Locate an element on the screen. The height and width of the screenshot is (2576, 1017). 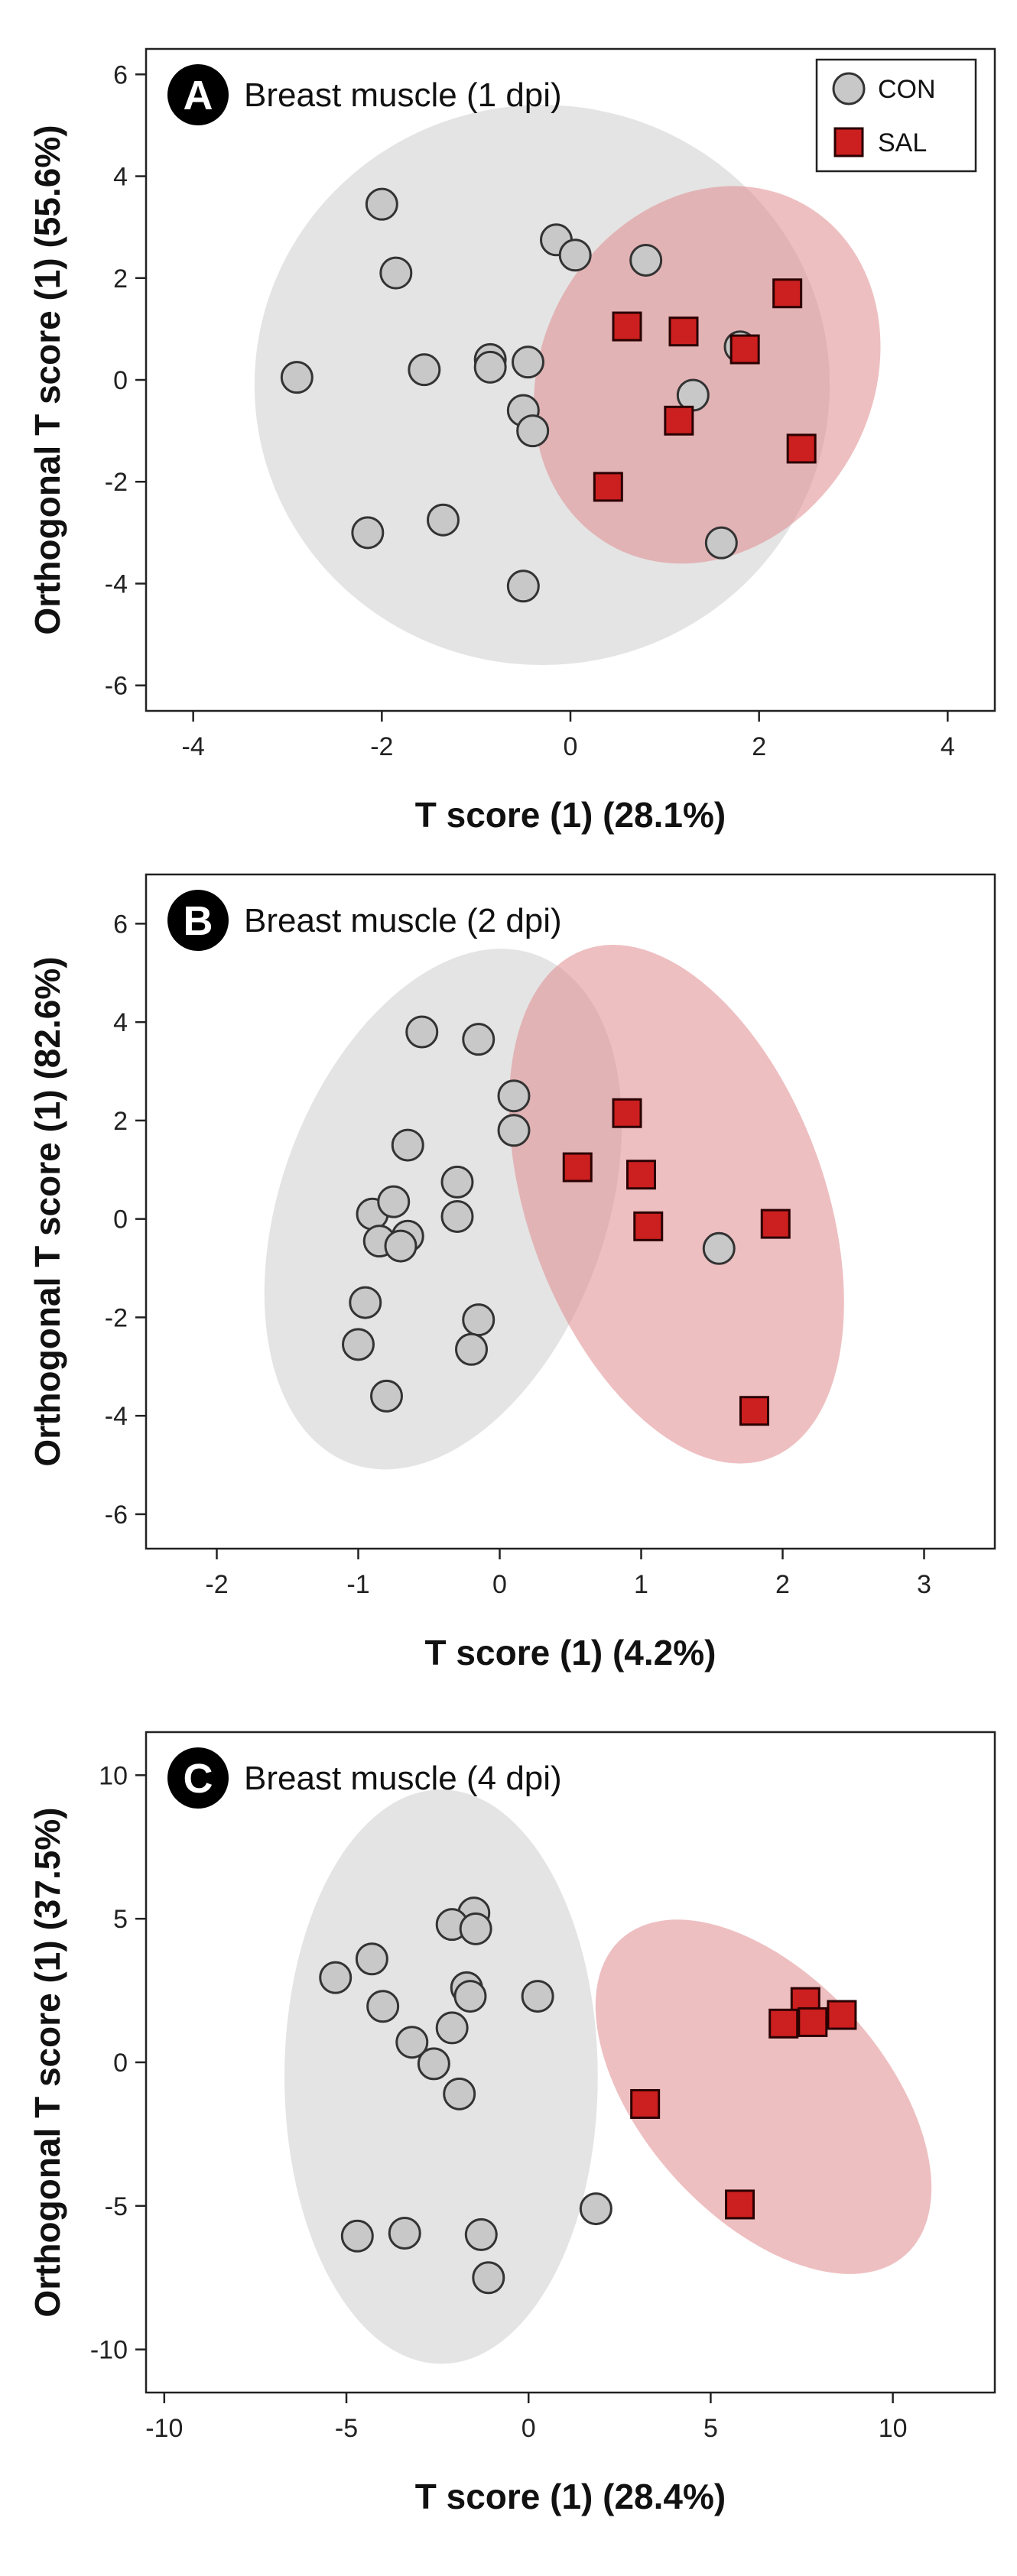
y-tick-label: -5 is located at coordinates (117, 2206).